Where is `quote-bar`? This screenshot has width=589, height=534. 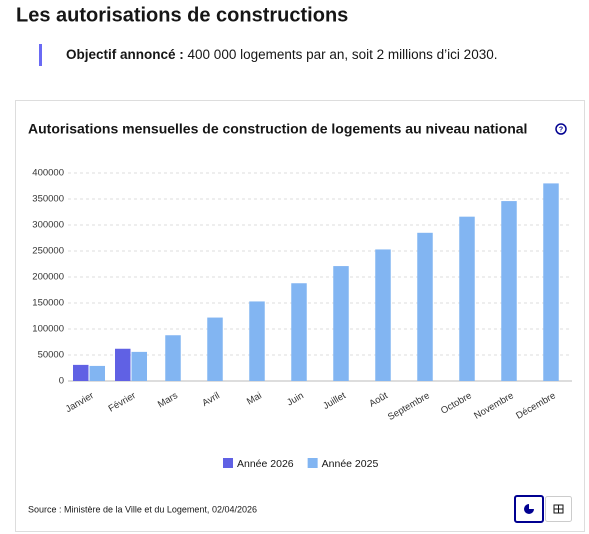
quote-bar is located at coordinates (40, 55).